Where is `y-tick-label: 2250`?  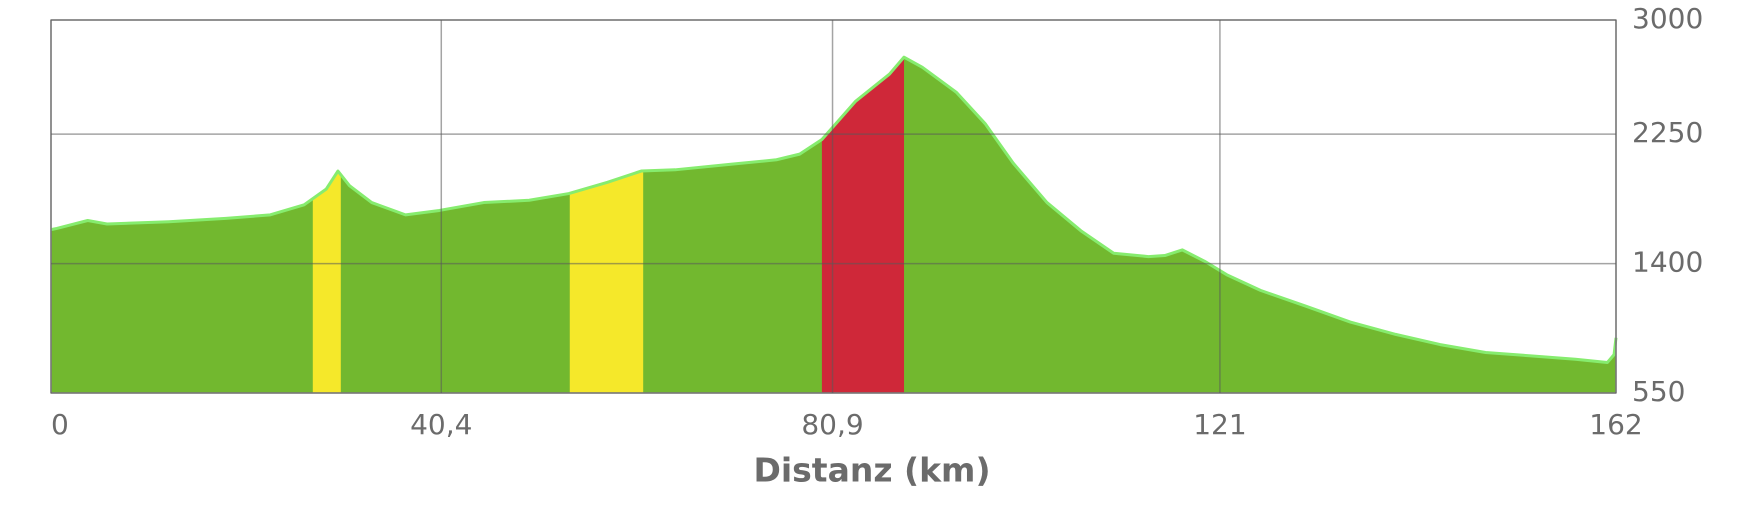
y-tick-label: 2250 is located at coordinates (1667, 132).